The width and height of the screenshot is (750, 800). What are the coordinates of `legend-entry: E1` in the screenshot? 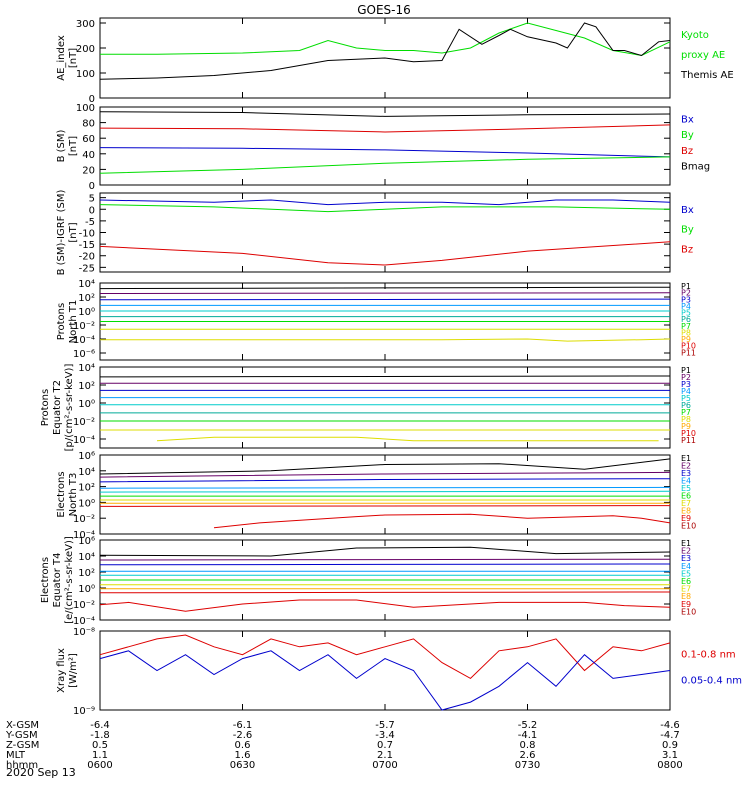 It's located at (686, 543).